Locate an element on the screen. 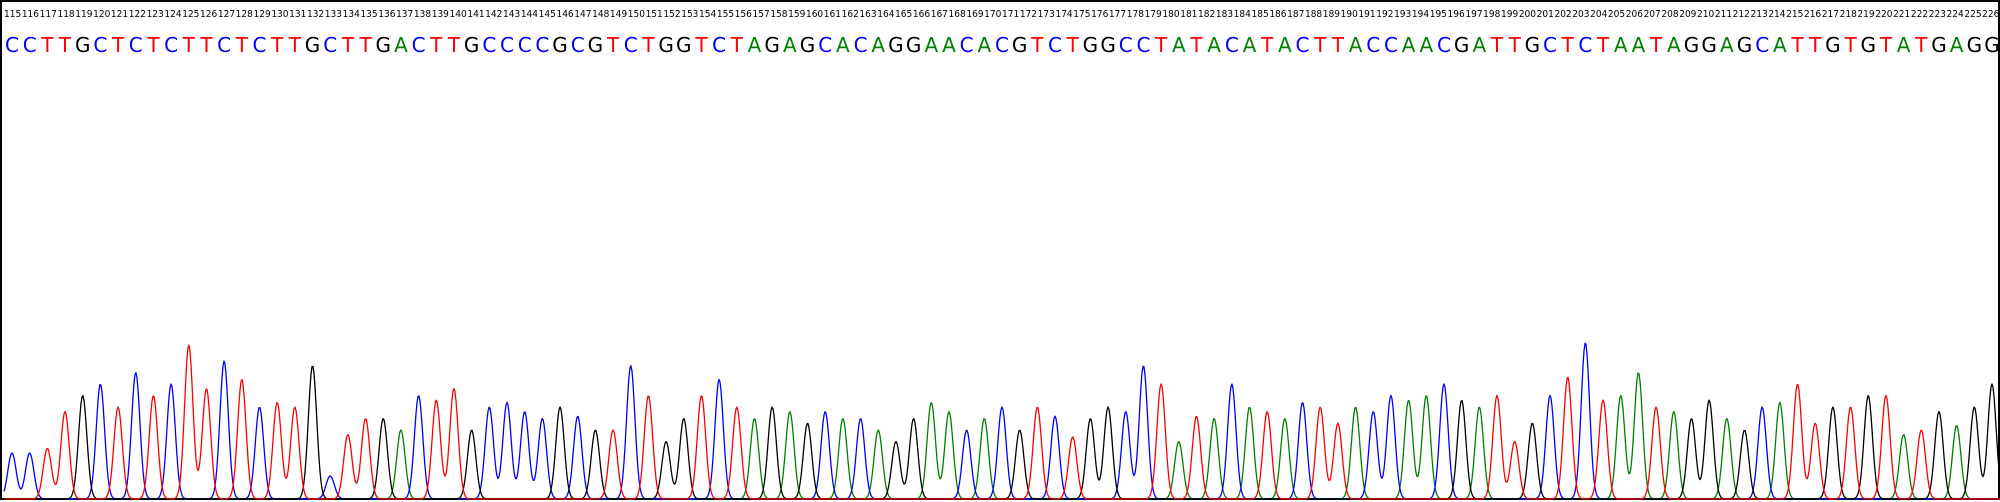 The width and height of the screenshot is (2000, 502). position-label: 124 is located at coordinates (172, 14).